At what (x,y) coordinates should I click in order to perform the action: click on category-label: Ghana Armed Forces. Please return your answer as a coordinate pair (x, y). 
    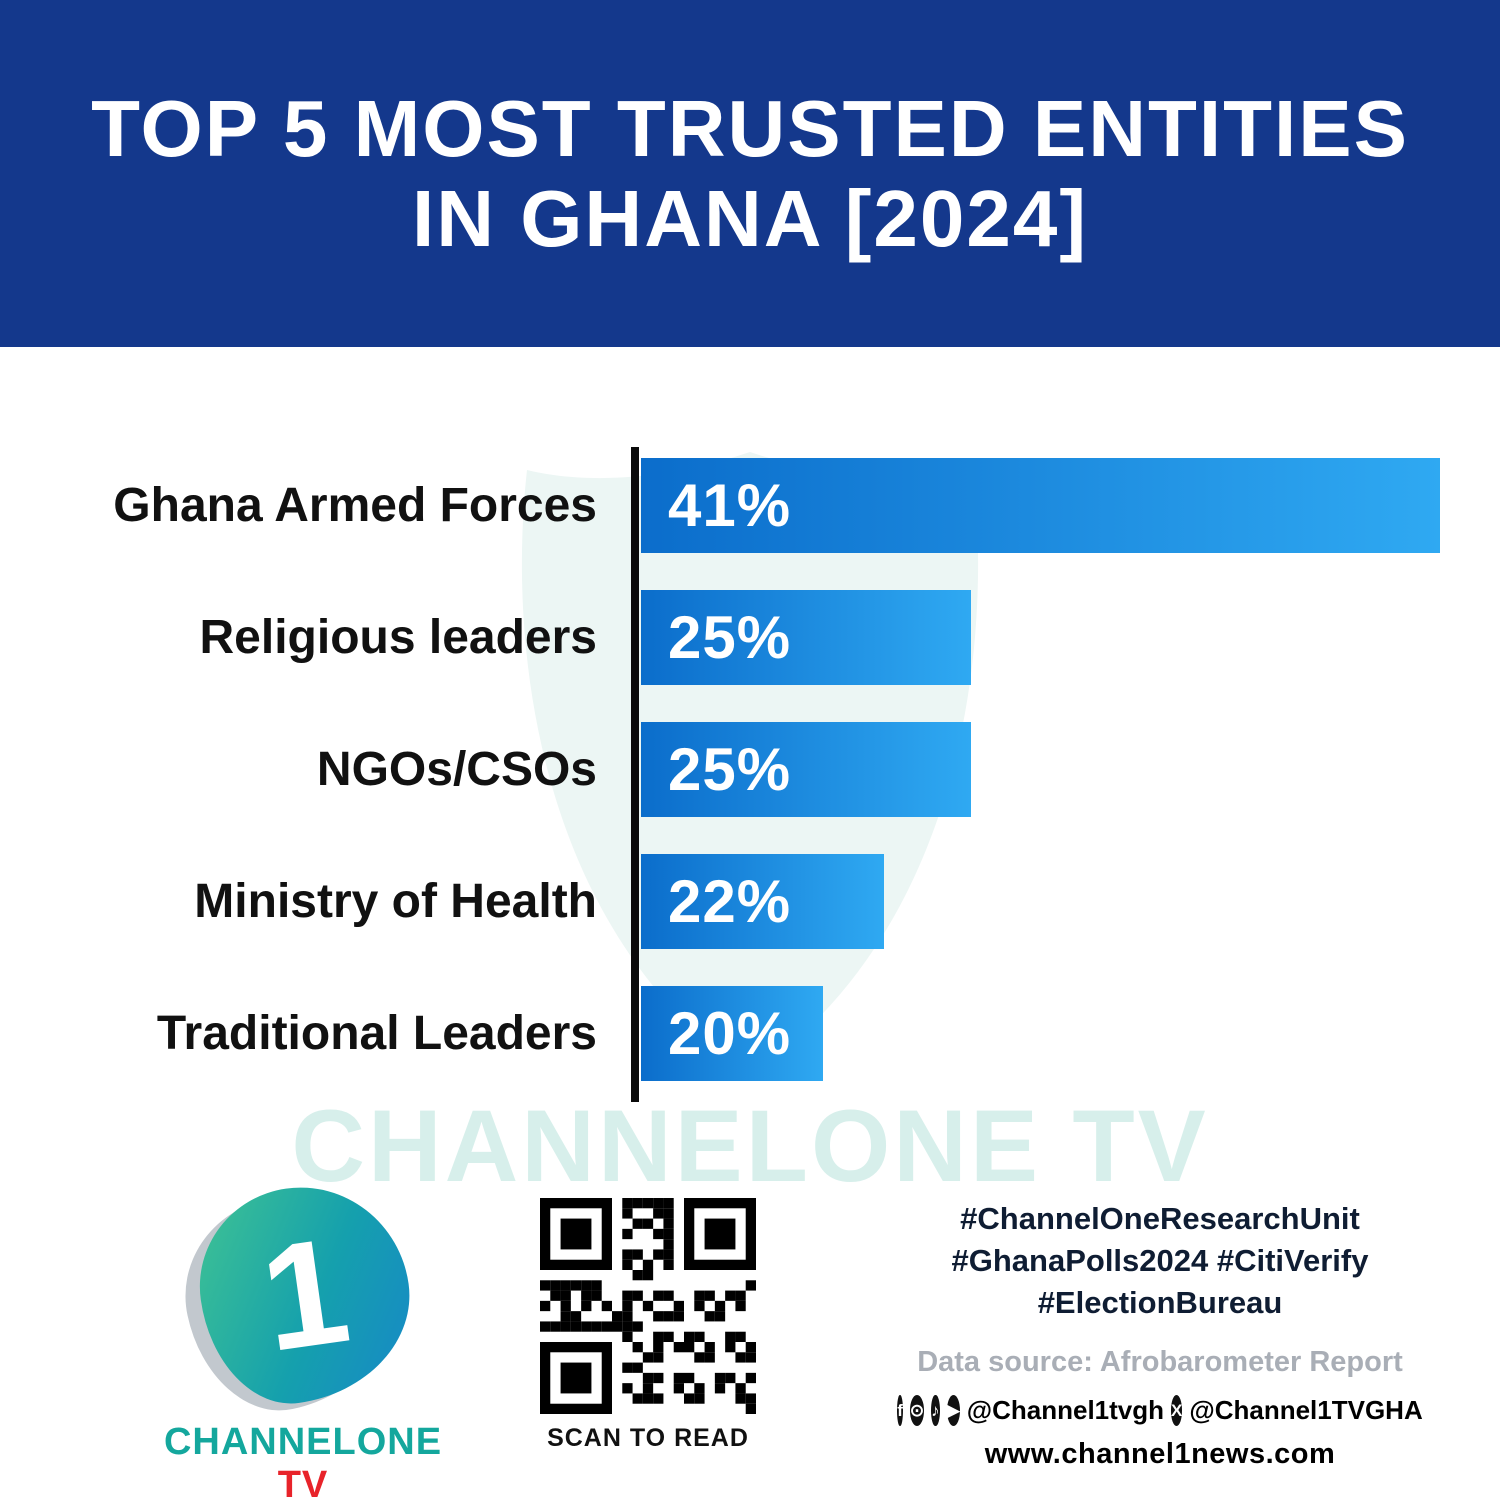
    Looking at the image, I should click on (355, 505).